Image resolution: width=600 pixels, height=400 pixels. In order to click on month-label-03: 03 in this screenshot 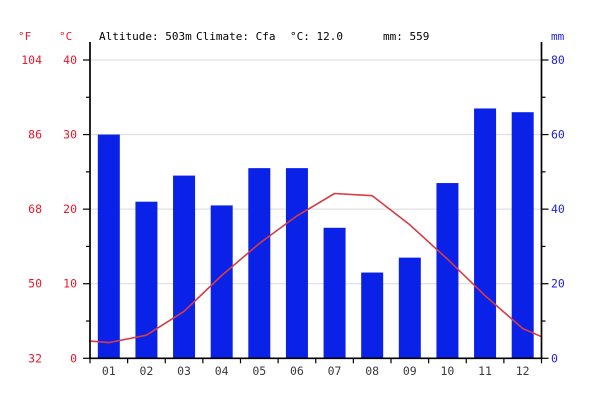, I will do `click(184, 371)`.